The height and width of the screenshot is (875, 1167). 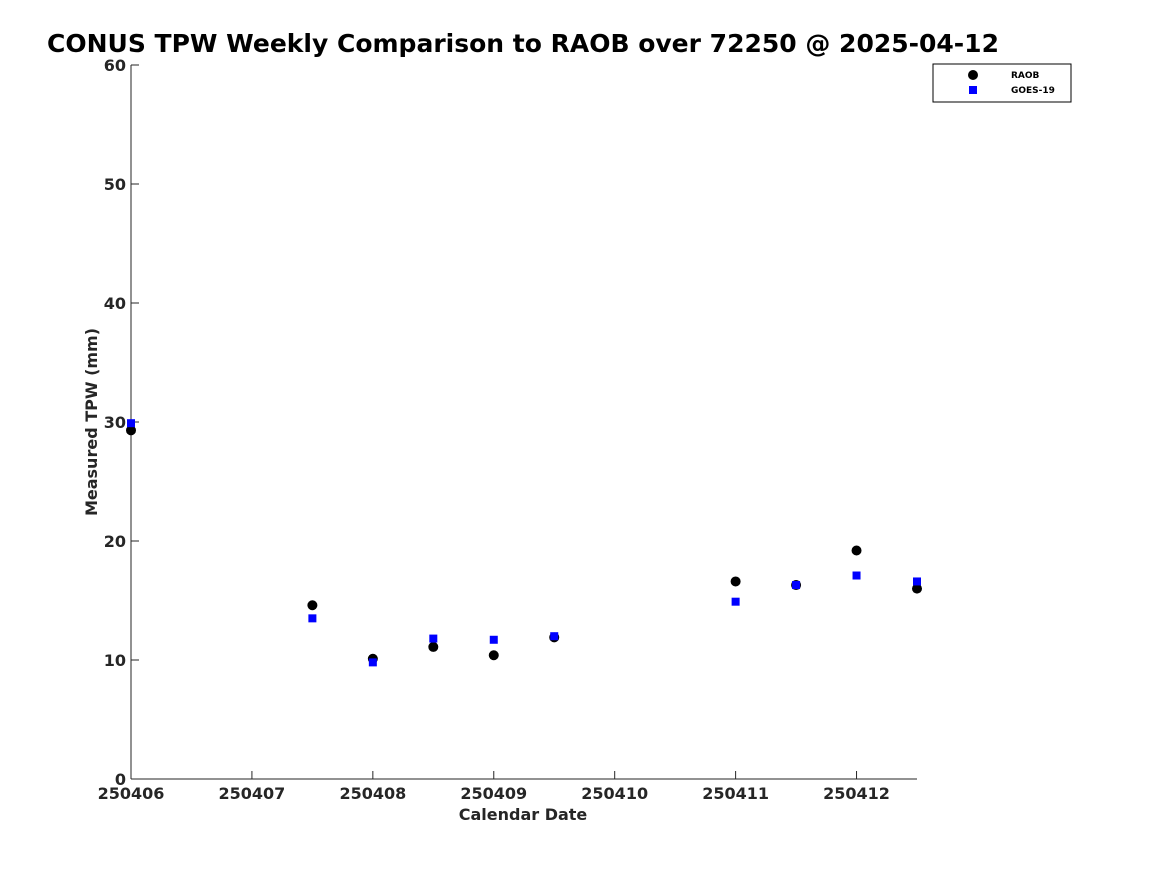 What do you see at coordinates (1025, 76) in the screenshot?
I see `legend-raob-label: RAOB` at bounding box center [1025, 76].